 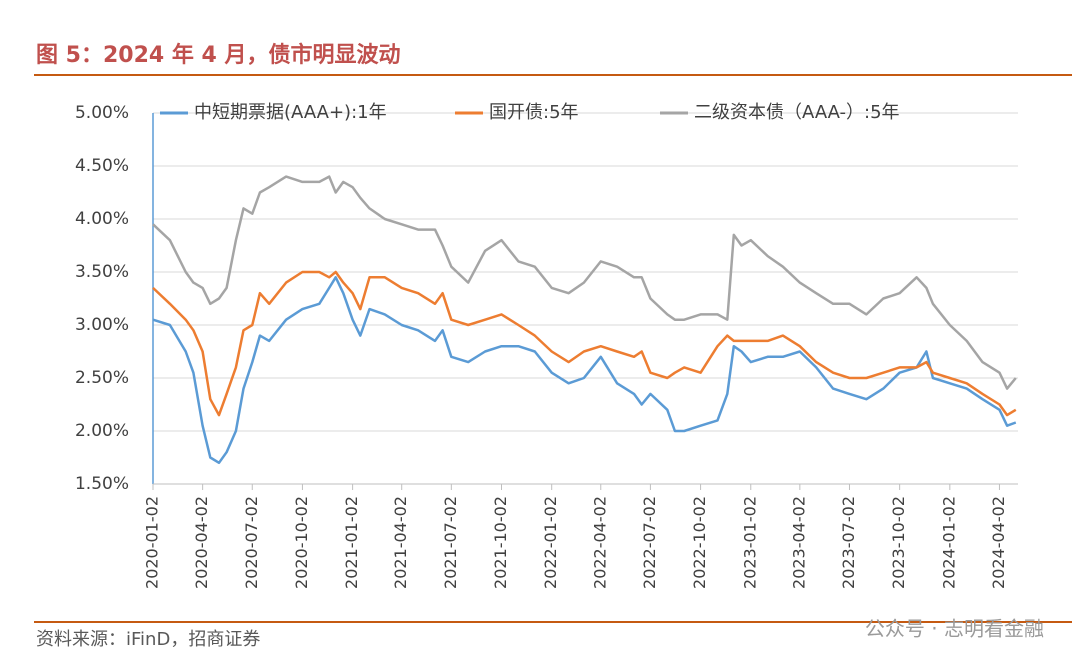 What do you see at coordinates (797, 112) in the screenshot?
I see `legend-label: 二级资本债（AAA-）:5年` at bounding box center [797, 112].